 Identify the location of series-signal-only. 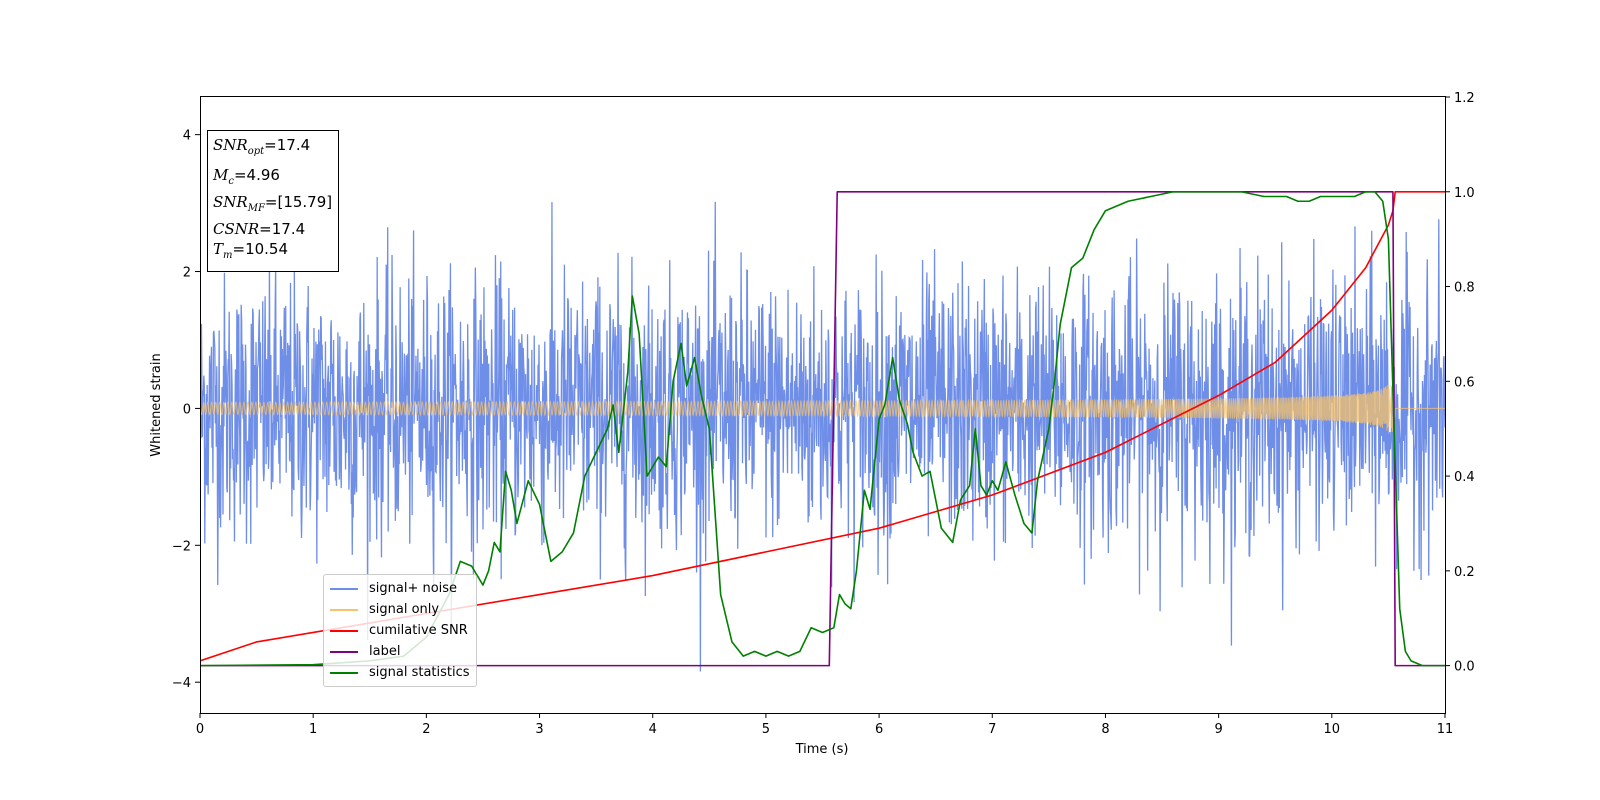
(822, 408).